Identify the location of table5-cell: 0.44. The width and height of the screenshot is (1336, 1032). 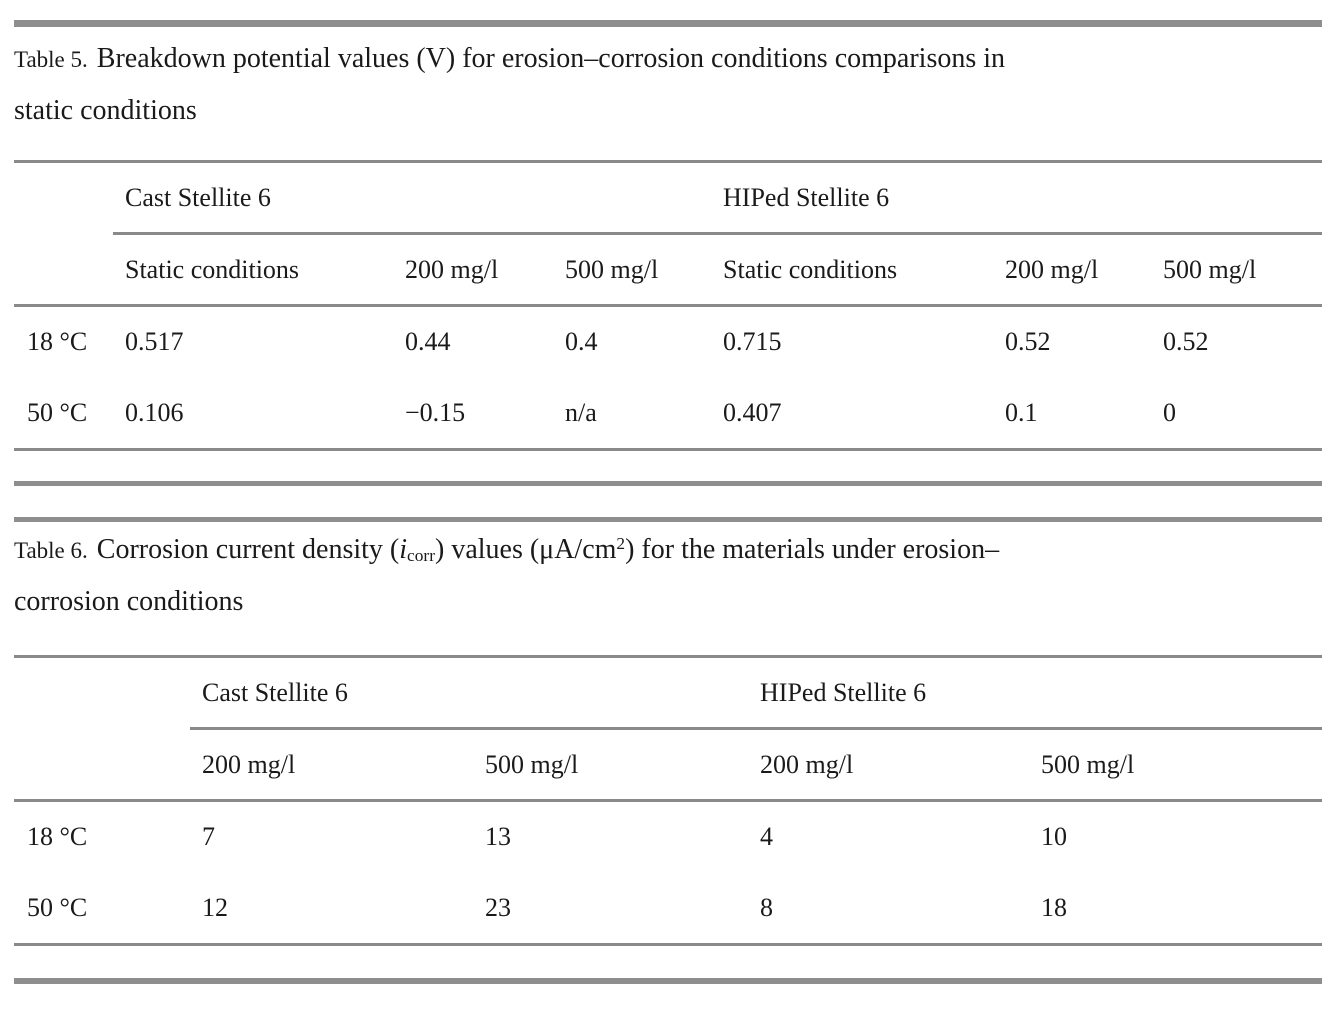
(428, 342).